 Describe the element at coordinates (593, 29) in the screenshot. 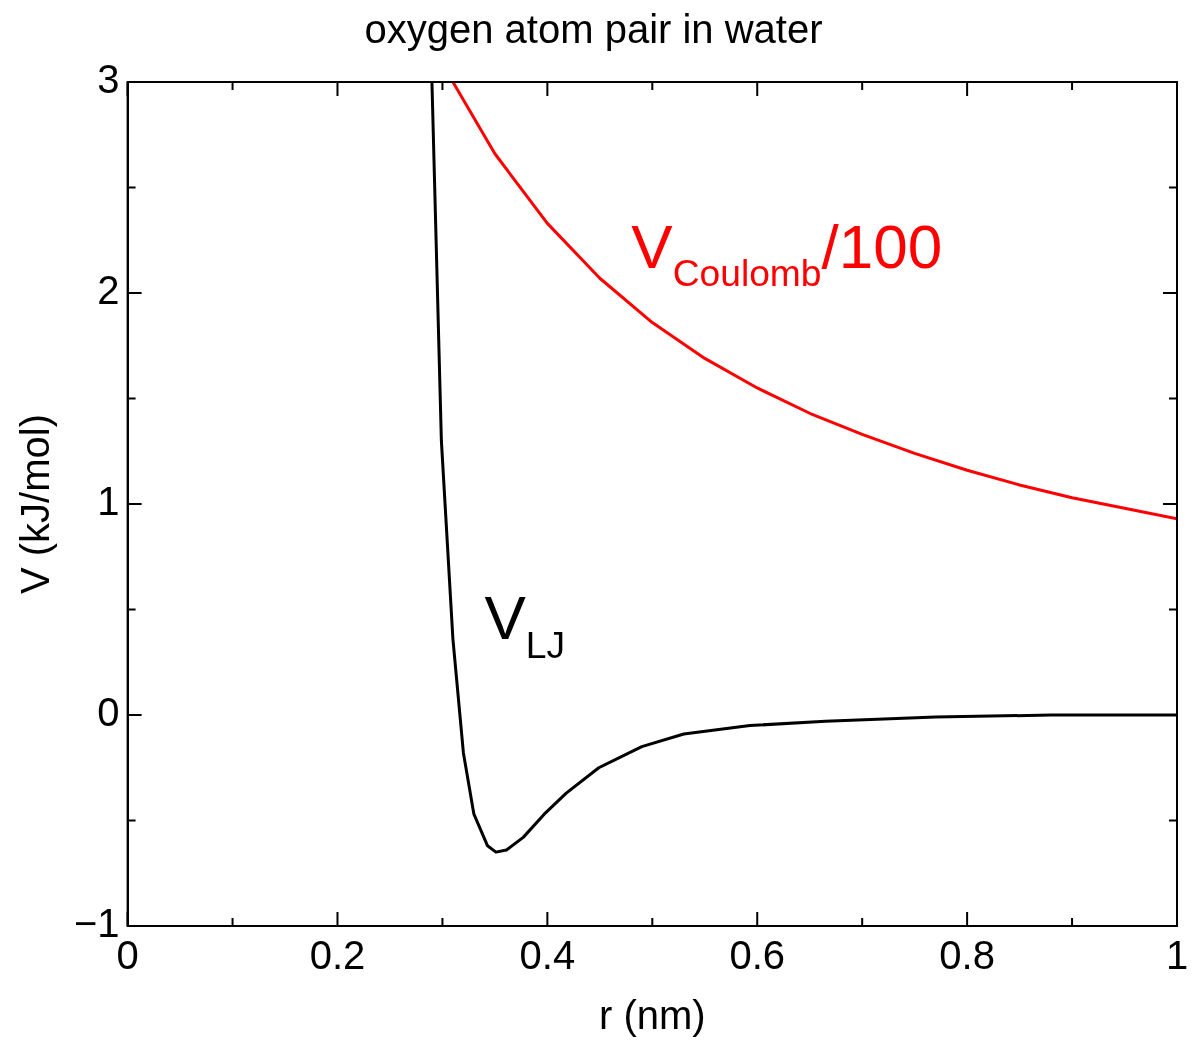

I see `chart-title: oxygen atom pair in water` at that location.